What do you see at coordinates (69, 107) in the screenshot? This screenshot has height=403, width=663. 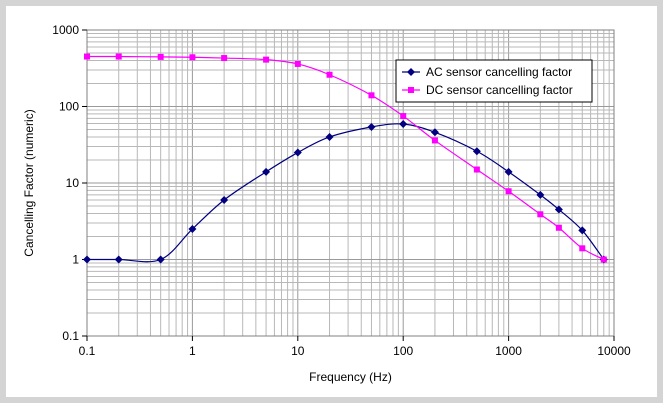 I see `y-tick-label: 100` at bounding box center [69, 107].